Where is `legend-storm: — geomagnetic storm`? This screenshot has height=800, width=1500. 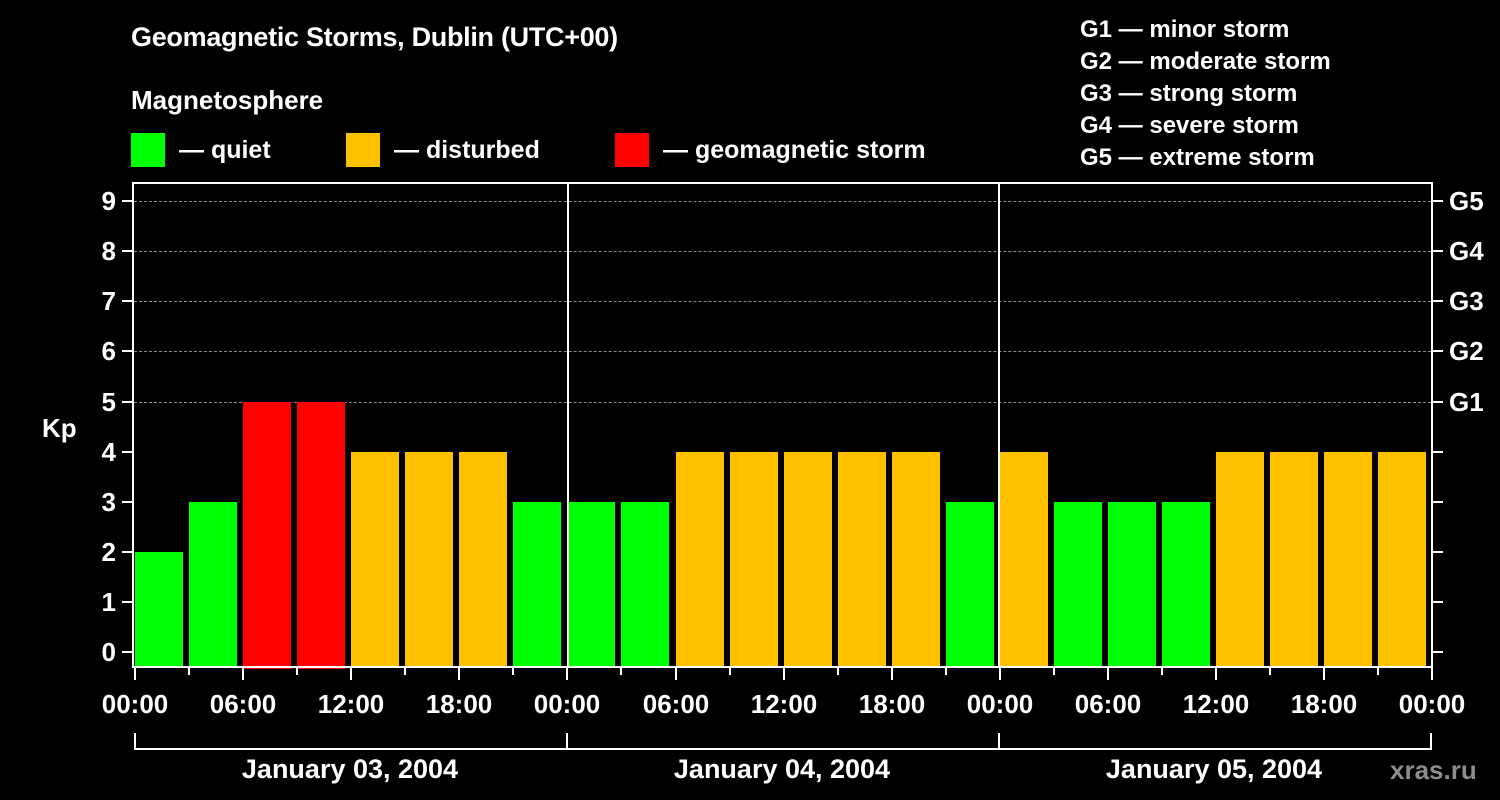
legend-storm: — geomagnetic storm is located at coordinates (770, 150).